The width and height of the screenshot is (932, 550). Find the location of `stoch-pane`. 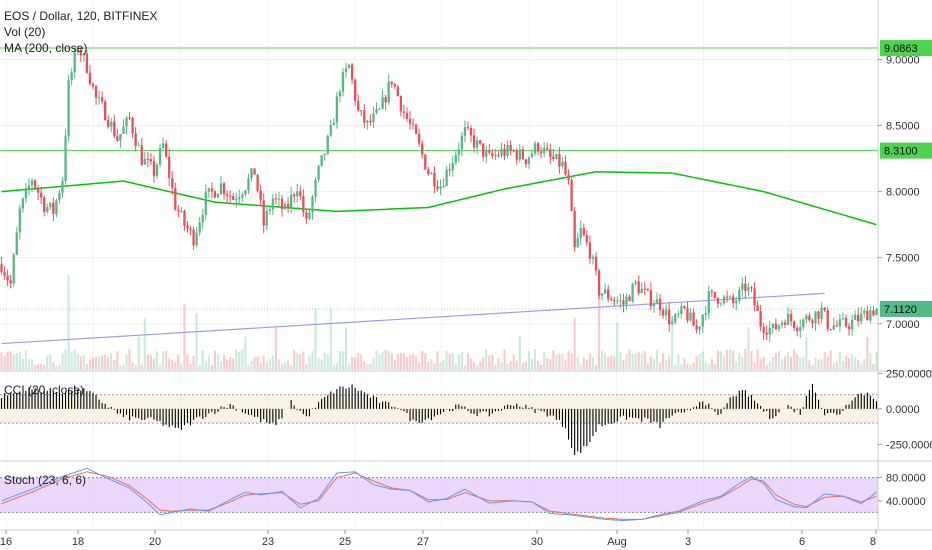

stoch-pane is located at coordinates (439, 494).